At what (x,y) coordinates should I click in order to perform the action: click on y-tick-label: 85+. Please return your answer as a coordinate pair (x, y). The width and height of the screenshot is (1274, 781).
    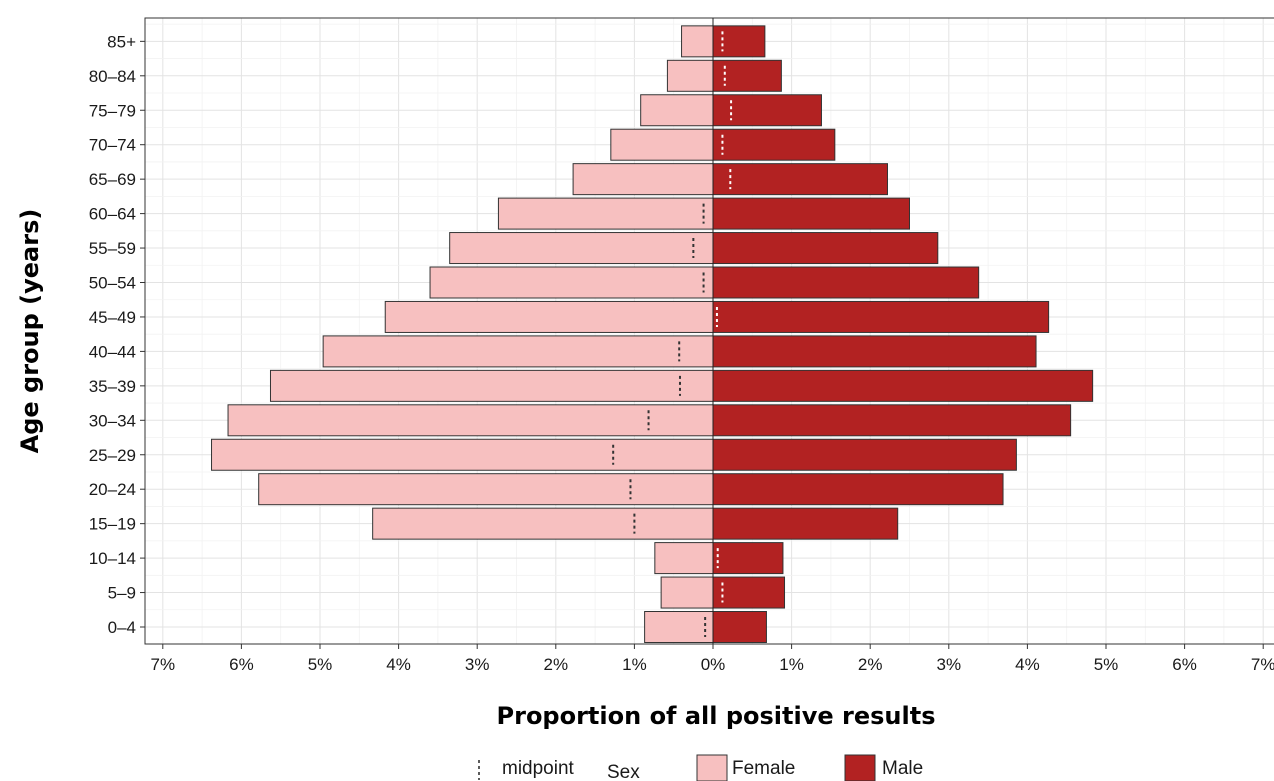
    Looking at the image, I should click on (121, 41).